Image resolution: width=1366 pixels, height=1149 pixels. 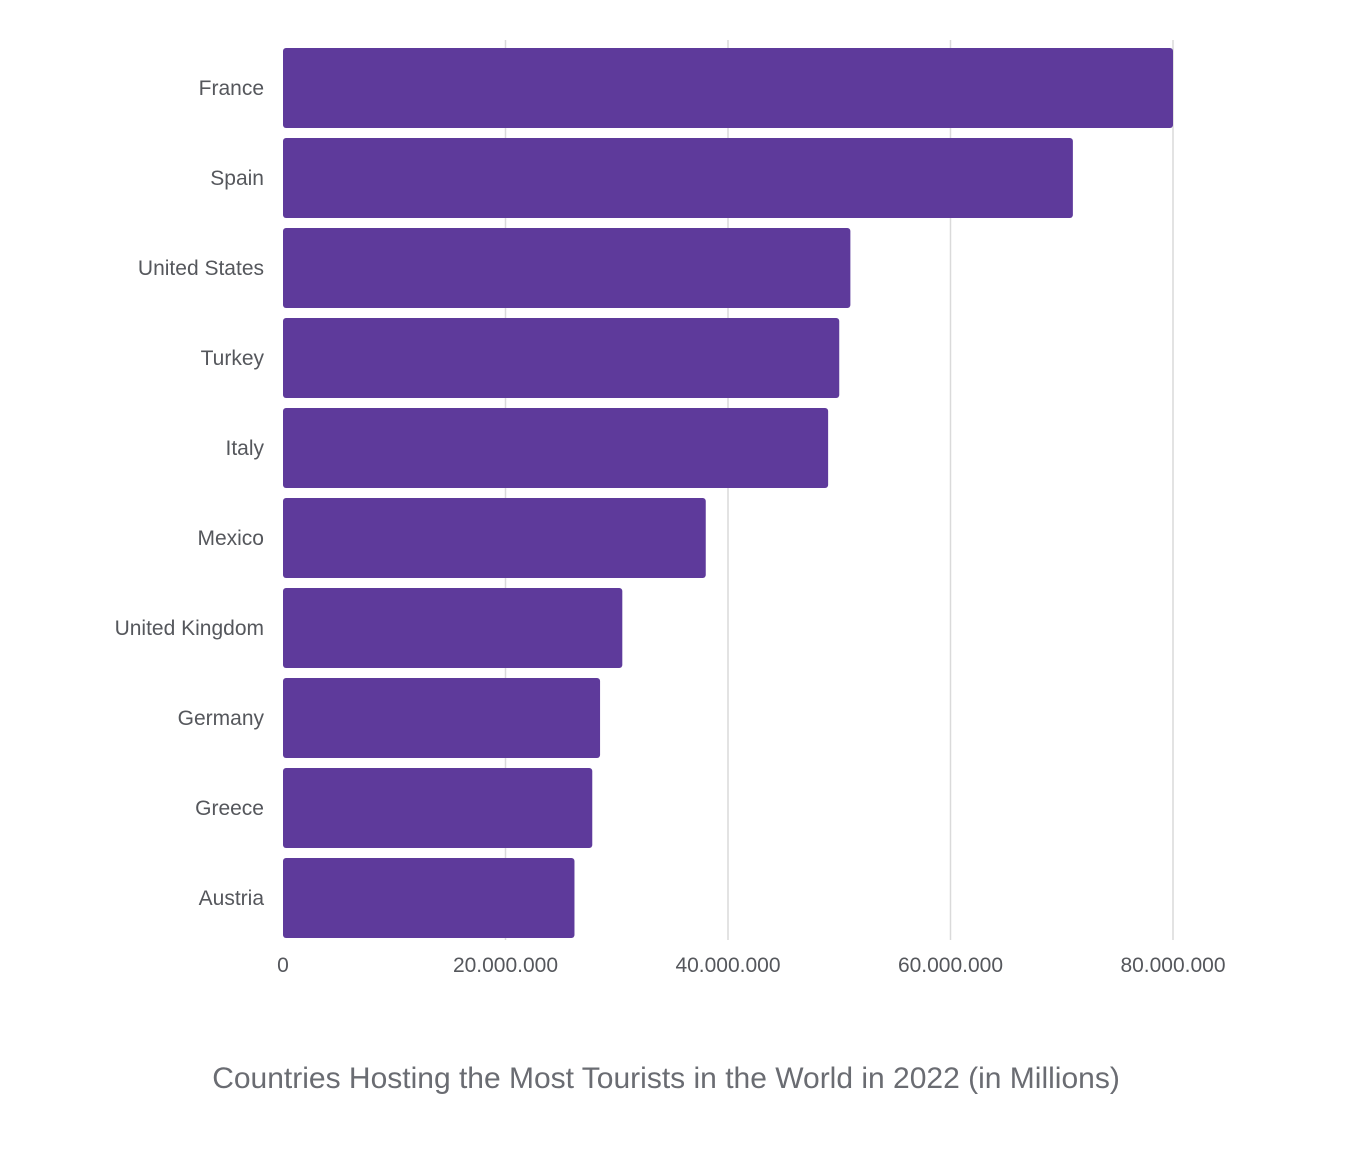 What do you see at coordinates (221, 718) in the screenshot?
I see `category-label: Germany` at bounding box center [221, 718].